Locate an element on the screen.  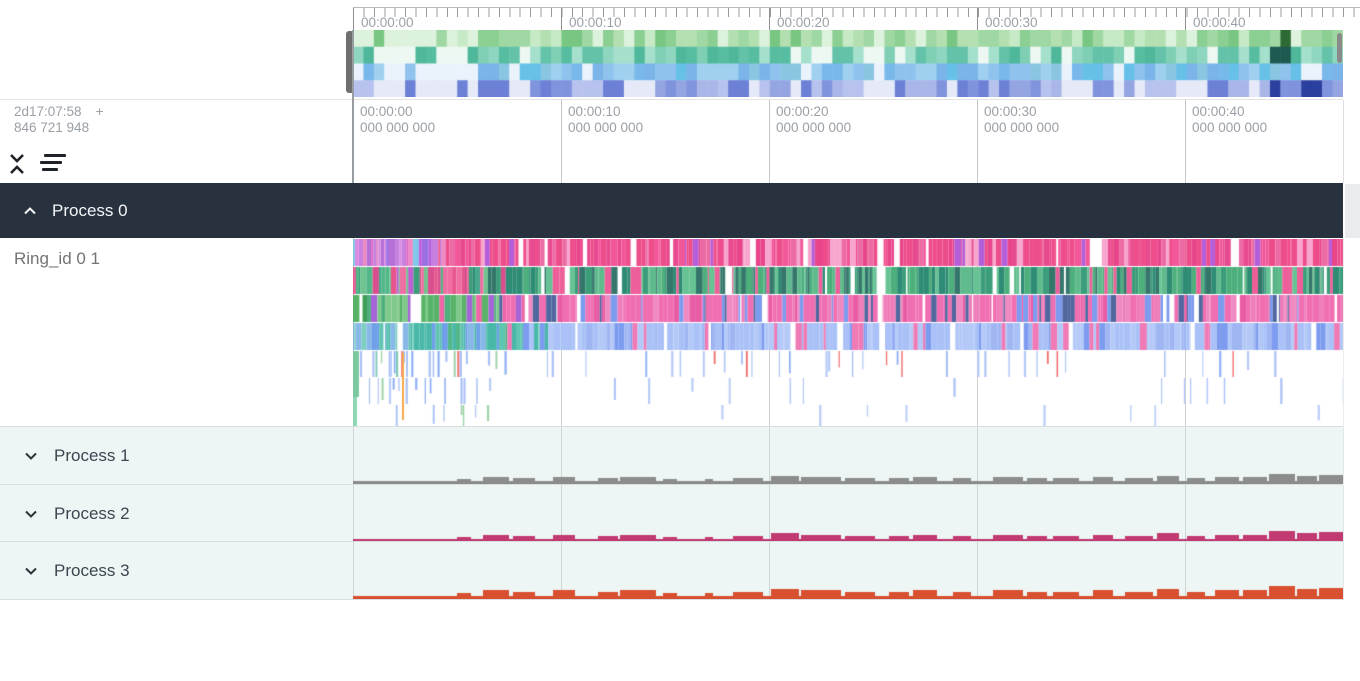
process-group-header-process-0: Process 0 is located at coordinates (671, 210).